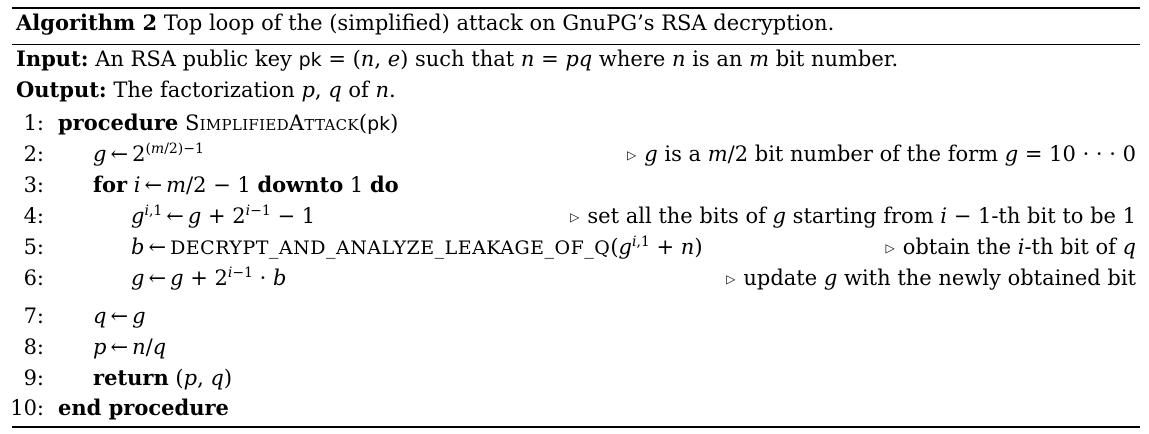 The image size is (1149, 434). What do you see at coordinates (33, 347) in the screenshot?
I see `line-number: 8:` at bounding box center [33, 347].